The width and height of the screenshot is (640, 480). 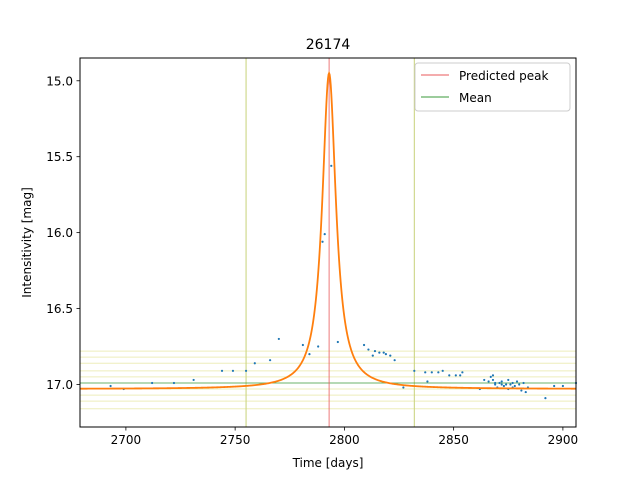 I want to click on y-ticks-group: 15.0 15.5 16.0 16.5 17.0, so click(x=63, y=233).